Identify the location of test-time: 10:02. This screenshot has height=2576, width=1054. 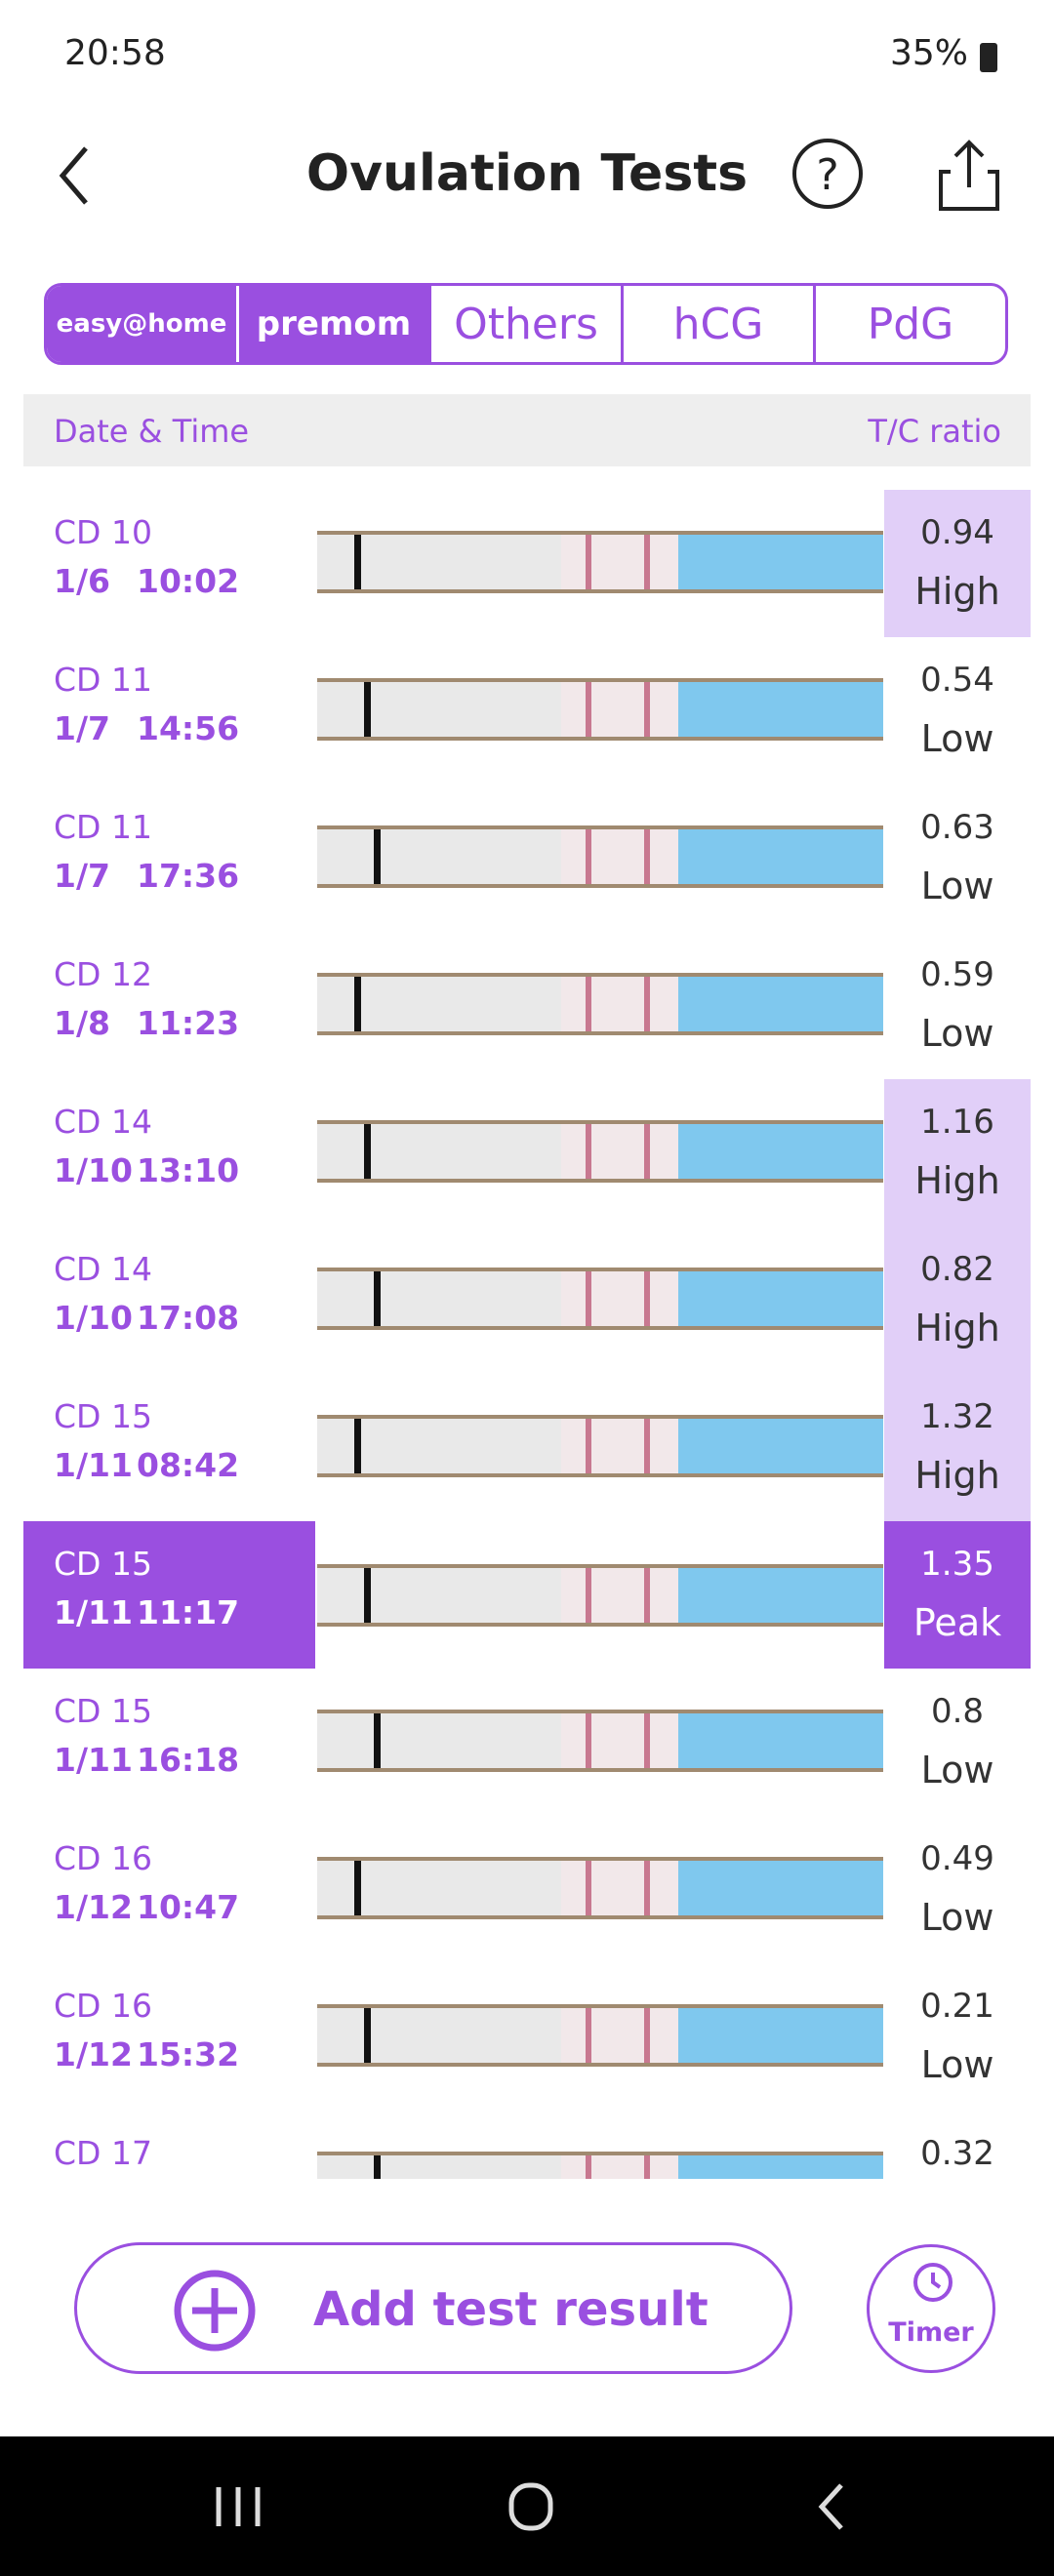
(189, 581).